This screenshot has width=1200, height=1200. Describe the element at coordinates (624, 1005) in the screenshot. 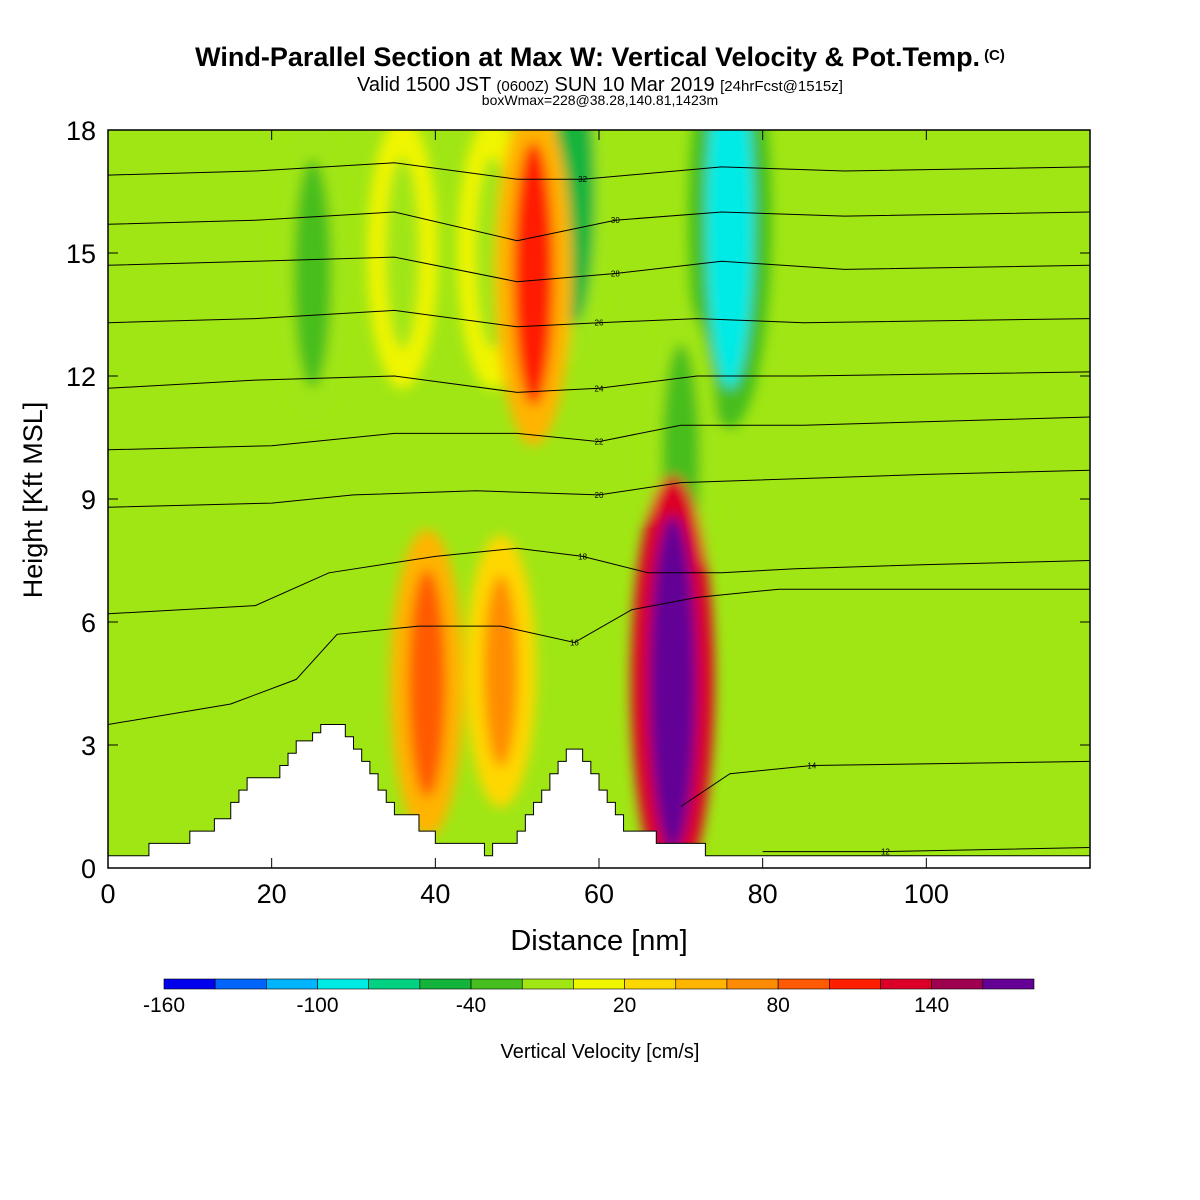

I see `colorbar-tick-label: 20` at that location.